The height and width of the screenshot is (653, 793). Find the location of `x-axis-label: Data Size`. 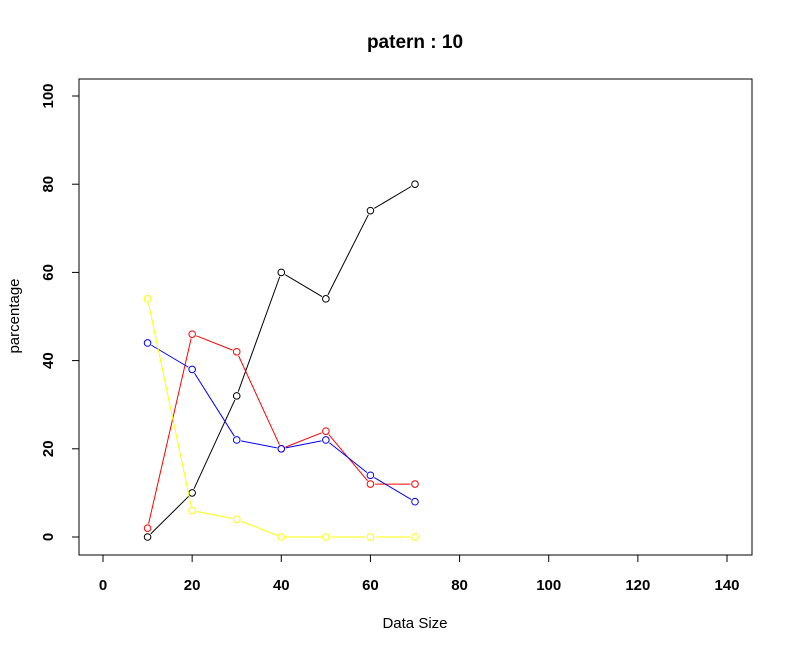

x-axis-label: Data Size is located at coordinates (414, 623).